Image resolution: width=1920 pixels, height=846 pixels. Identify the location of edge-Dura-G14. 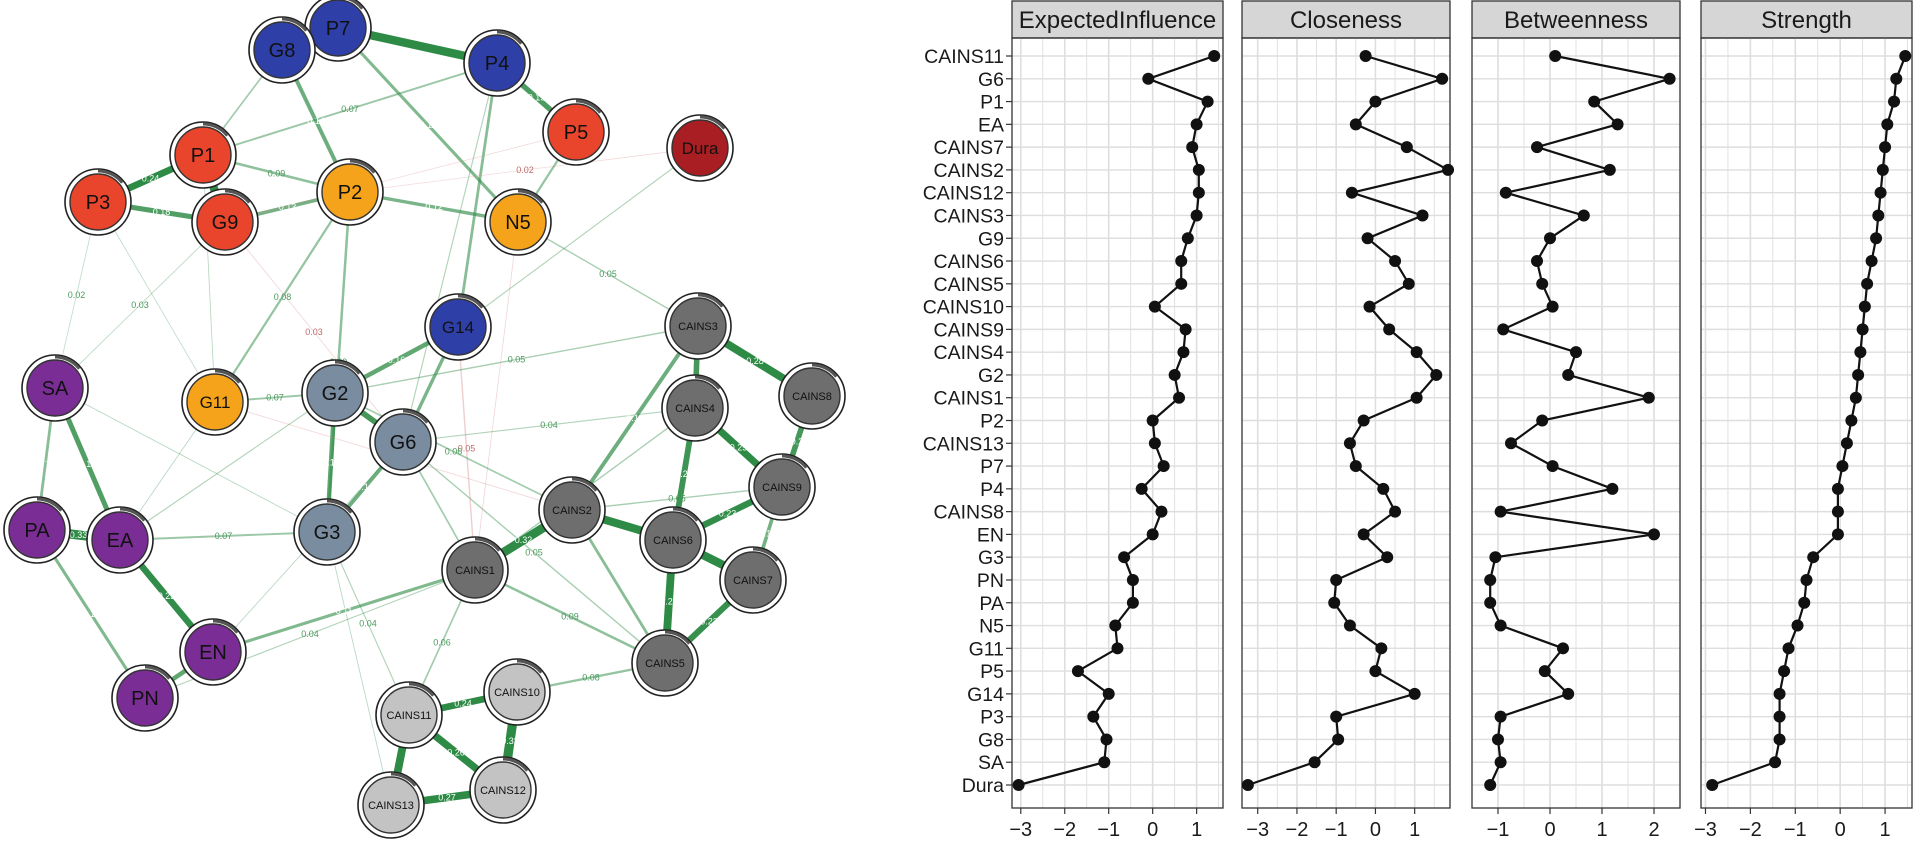
(579, 237).